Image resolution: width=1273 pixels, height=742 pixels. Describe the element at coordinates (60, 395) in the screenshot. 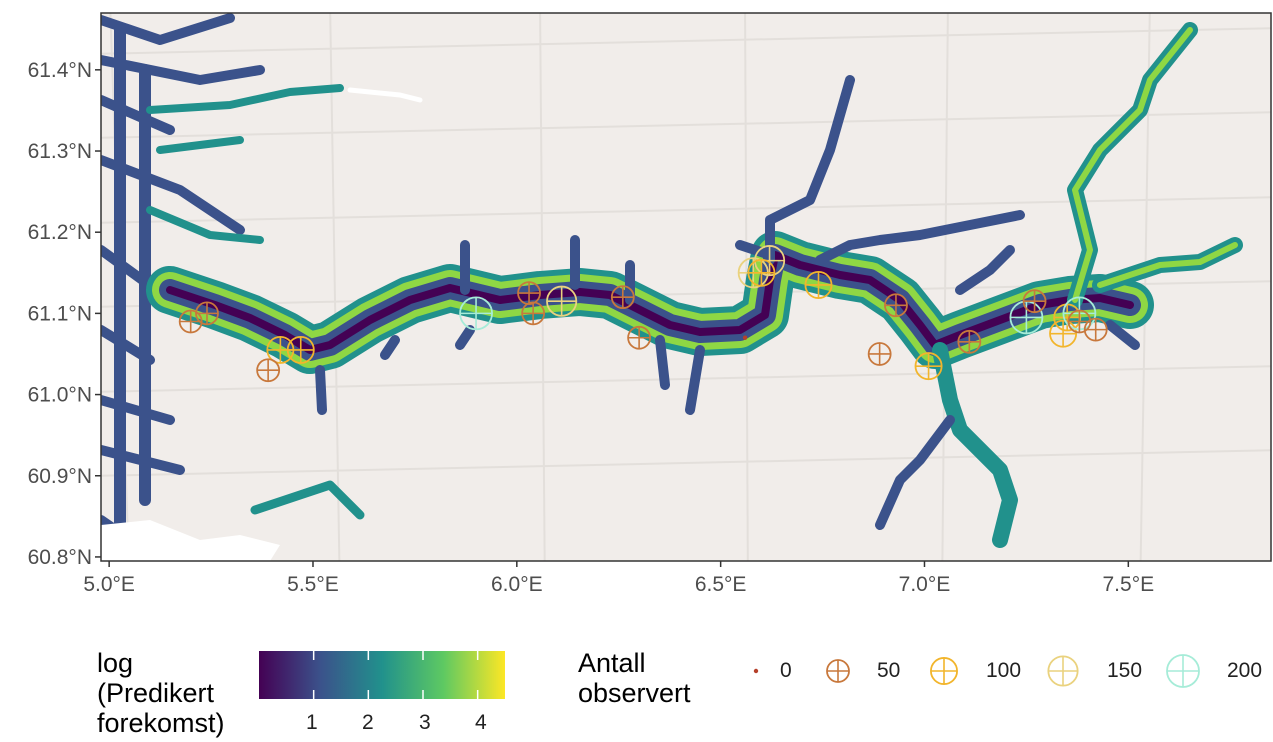

I see `y-tick-label: 61.0°N` at that location.